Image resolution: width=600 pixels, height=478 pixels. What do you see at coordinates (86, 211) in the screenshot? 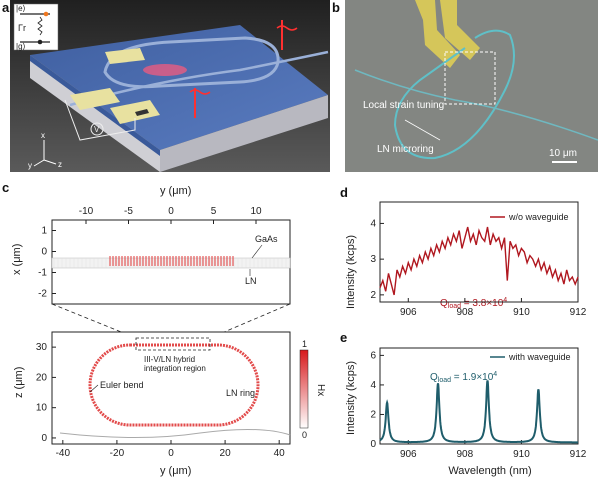
I see `c-top-xtick: -10` at bounding box center [86, 211].